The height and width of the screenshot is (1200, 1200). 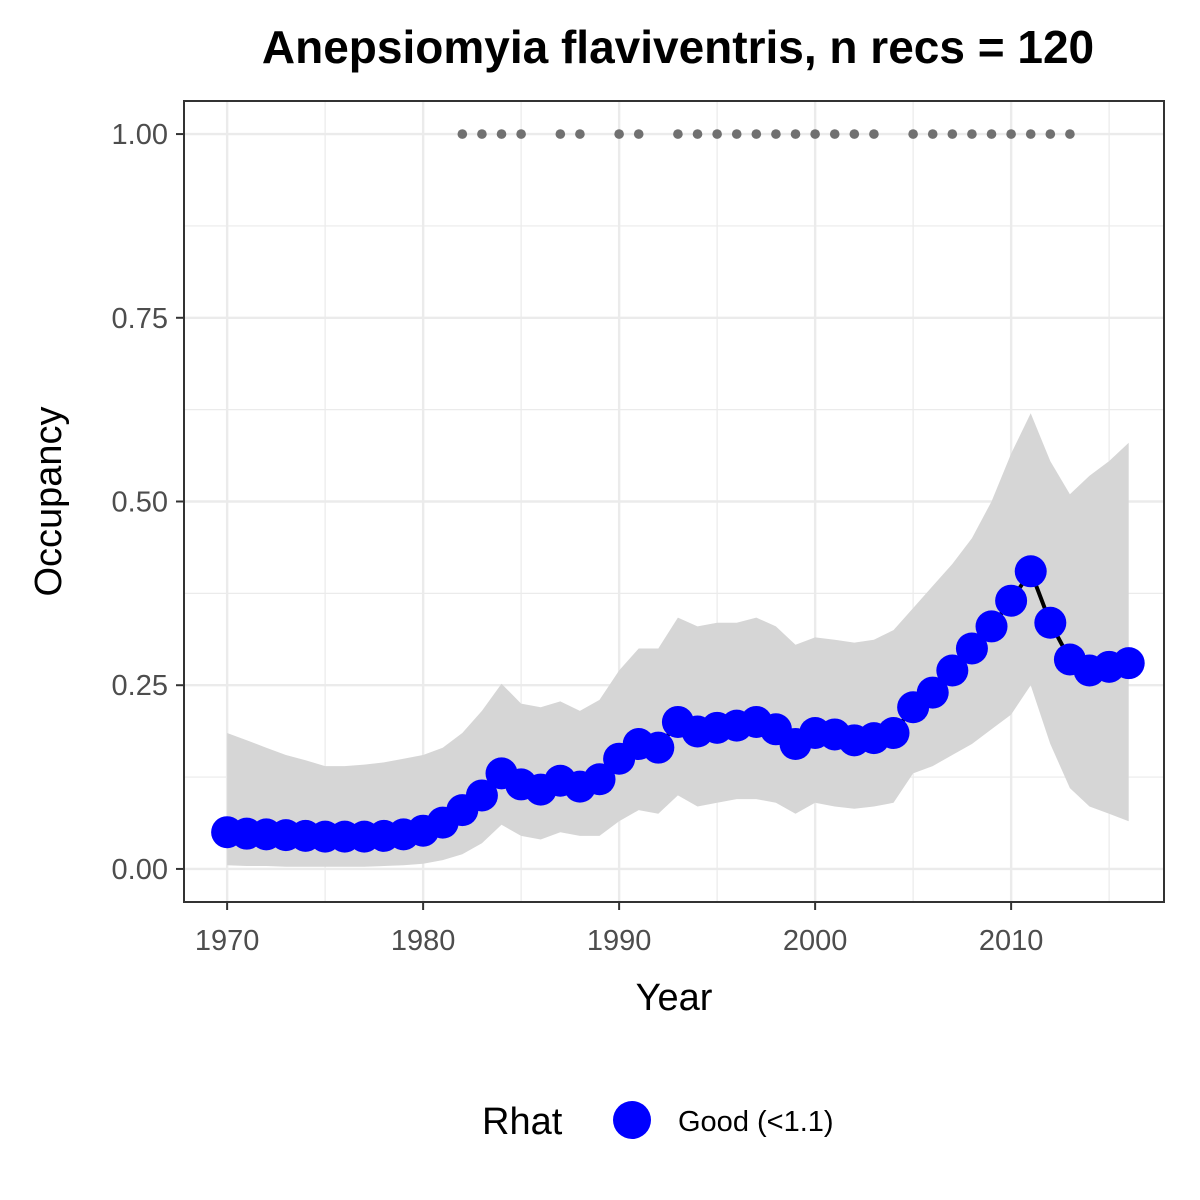 What do you see at coordinates (658, 1122) in the screenshot?
I see `legend: Rhat Good (<1.1)` at bounding box center [658, 1122].